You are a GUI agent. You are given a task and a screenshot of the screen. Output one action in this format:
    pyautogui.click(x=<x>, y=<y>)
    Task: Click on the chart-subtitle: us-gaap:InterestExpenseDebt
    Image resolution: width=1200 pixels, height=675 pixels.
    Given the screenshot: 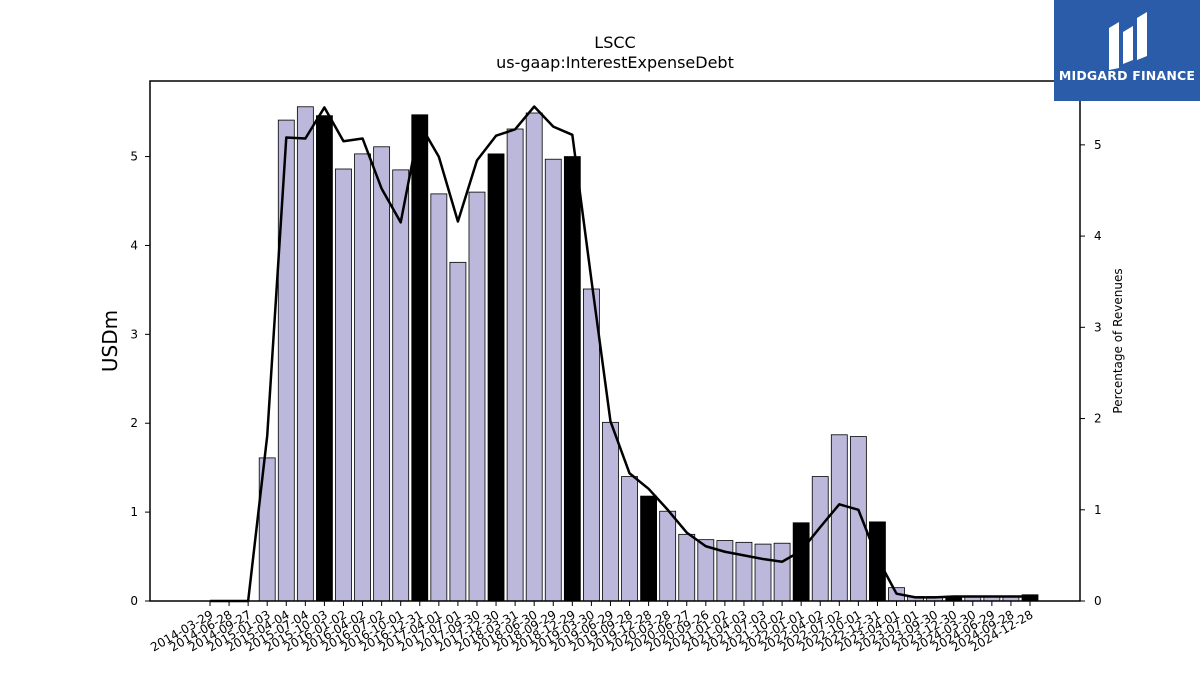 What is the action you would take?
    pyautogui.click(x=615, y=62)
    